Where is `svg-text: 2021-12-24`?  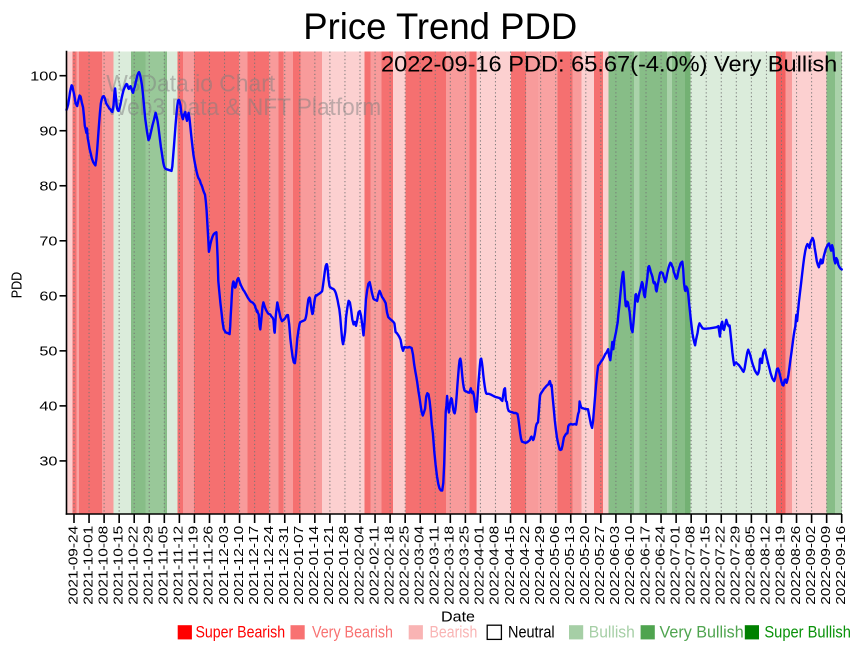 svg-text: 2021-12-24 is located at coordinates (268, 565).